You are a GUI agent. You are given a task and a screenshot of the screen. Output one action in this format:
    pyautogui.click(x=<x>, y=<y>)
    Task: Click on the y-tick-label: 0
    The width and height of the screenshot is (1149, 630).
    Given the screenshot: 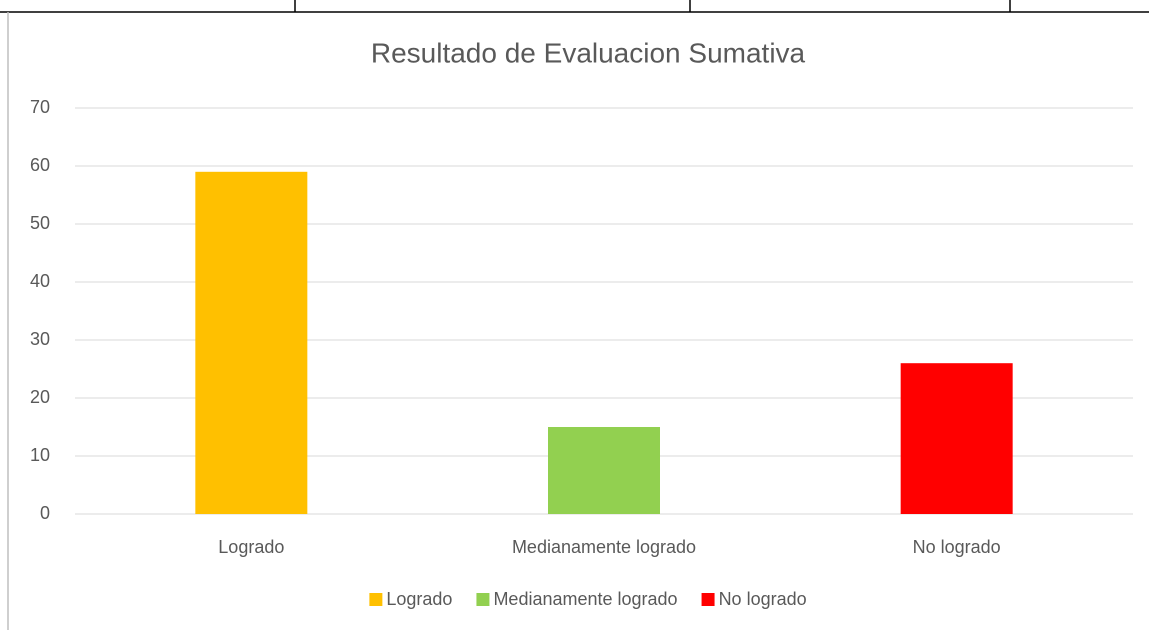 What is the action you would take?
    pyautogui.click(x=45, y=513)
    